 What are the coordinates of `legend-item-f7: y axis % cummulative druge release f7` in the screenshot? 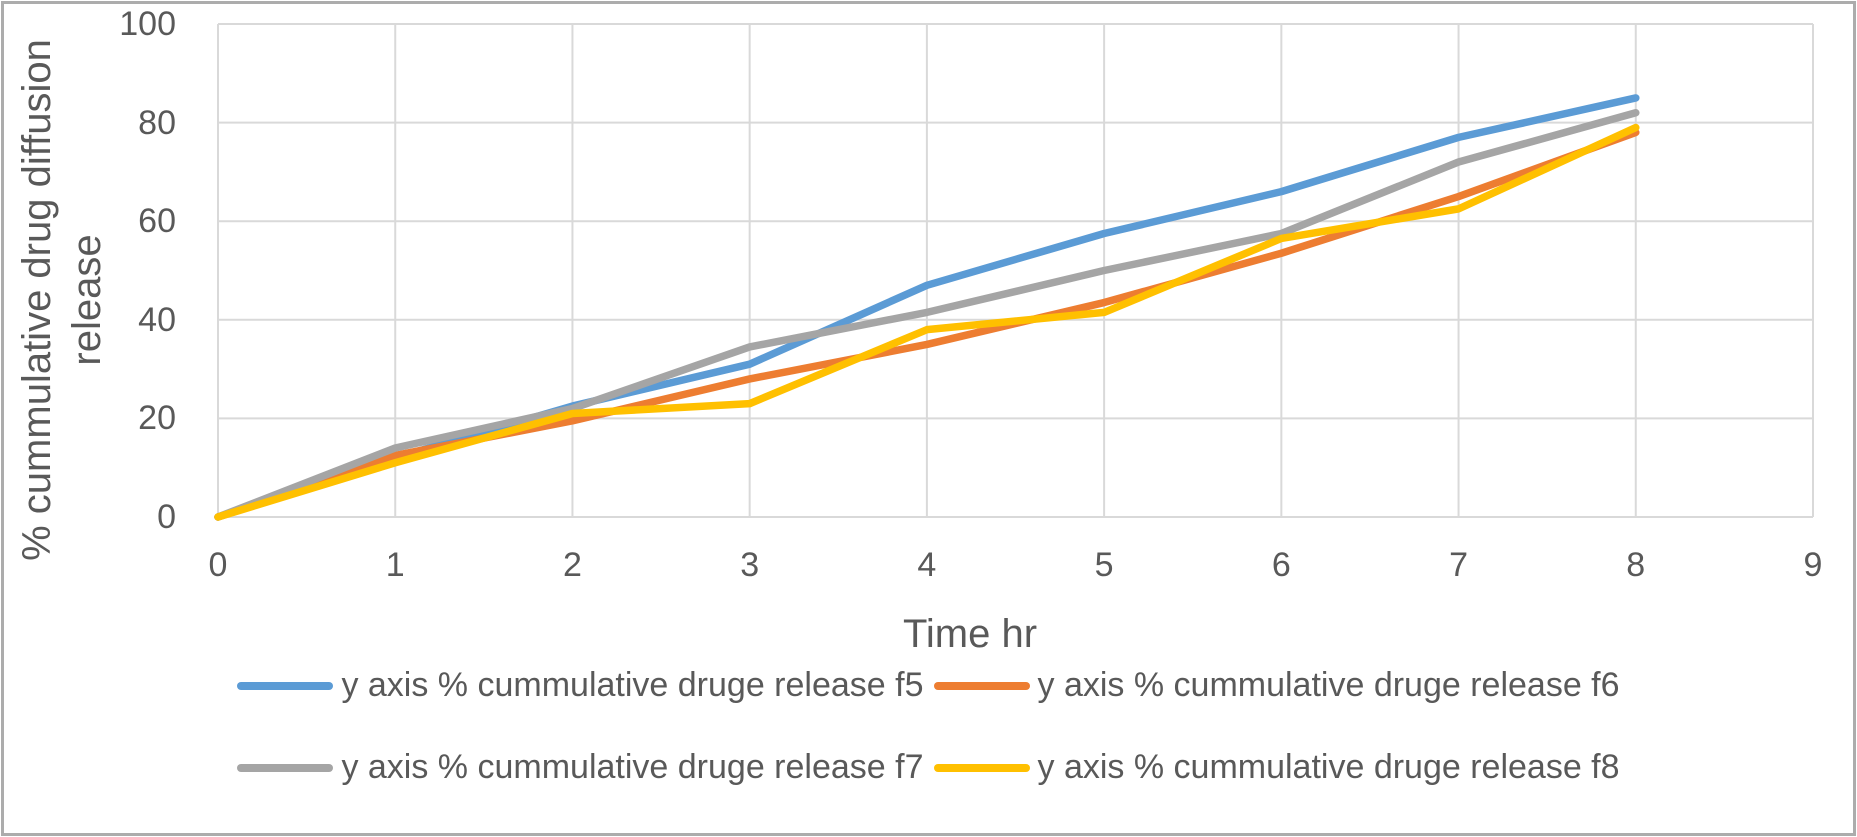 It's located at (580, 767).